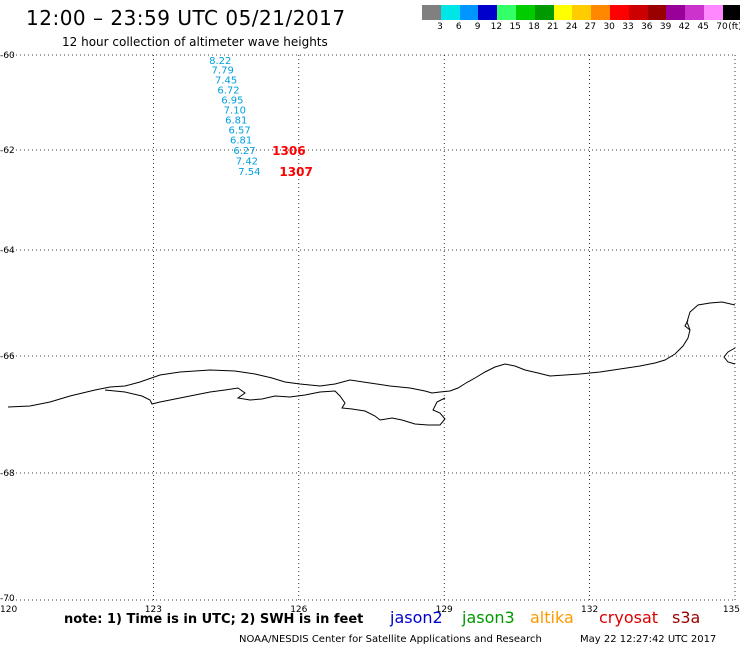  What do you see at coordinates (8, 610) in the screenshot?
I see `lon-tick-label: 120` at bounding box center [8, 610].